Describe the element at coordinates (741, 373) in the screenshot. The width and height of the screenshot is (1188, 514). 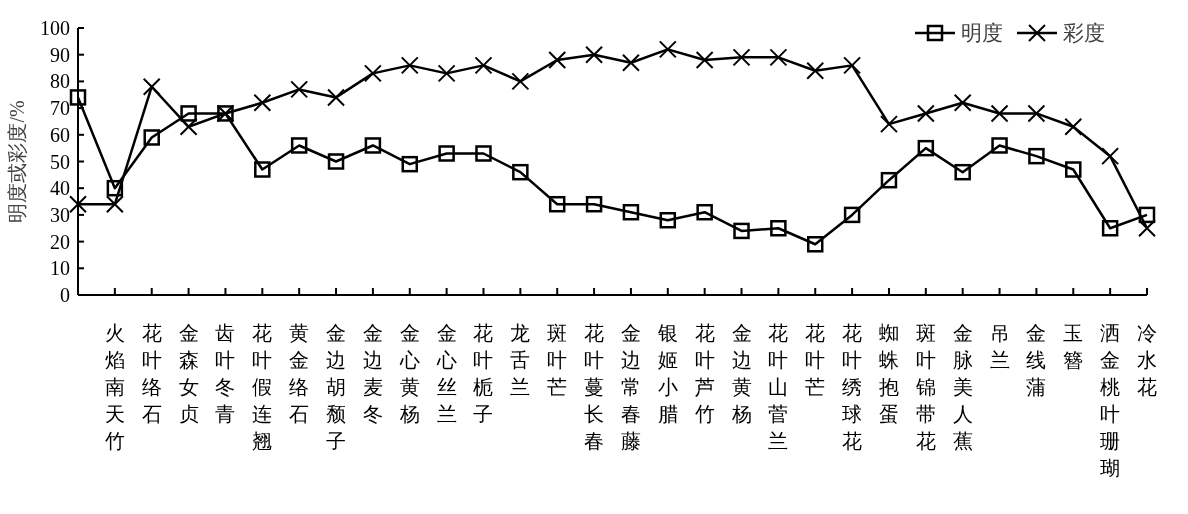
I see `x-tick-label: 金边黄杨` at that location.